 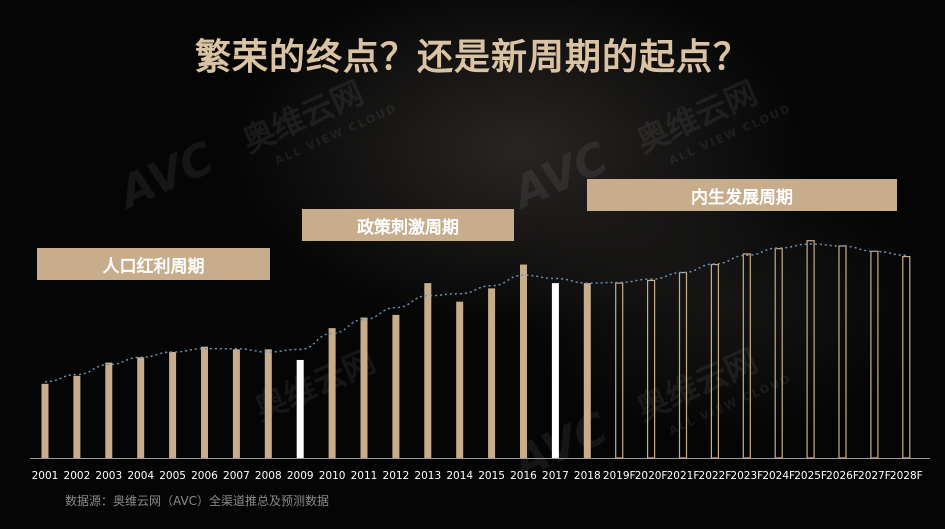 I want to click on x-tick-label: 2012, so click(x=396, y=476).